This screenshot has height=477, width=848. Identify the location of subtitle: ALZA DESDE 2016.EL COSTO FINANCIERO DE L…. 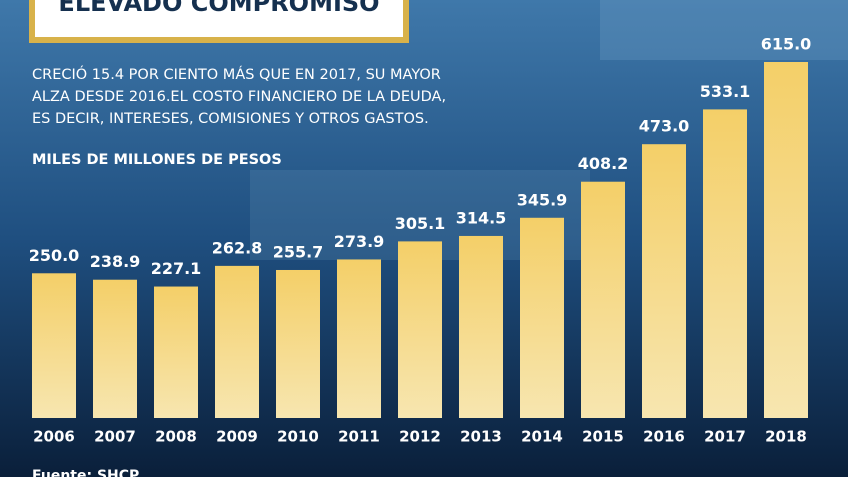
(239, 97).